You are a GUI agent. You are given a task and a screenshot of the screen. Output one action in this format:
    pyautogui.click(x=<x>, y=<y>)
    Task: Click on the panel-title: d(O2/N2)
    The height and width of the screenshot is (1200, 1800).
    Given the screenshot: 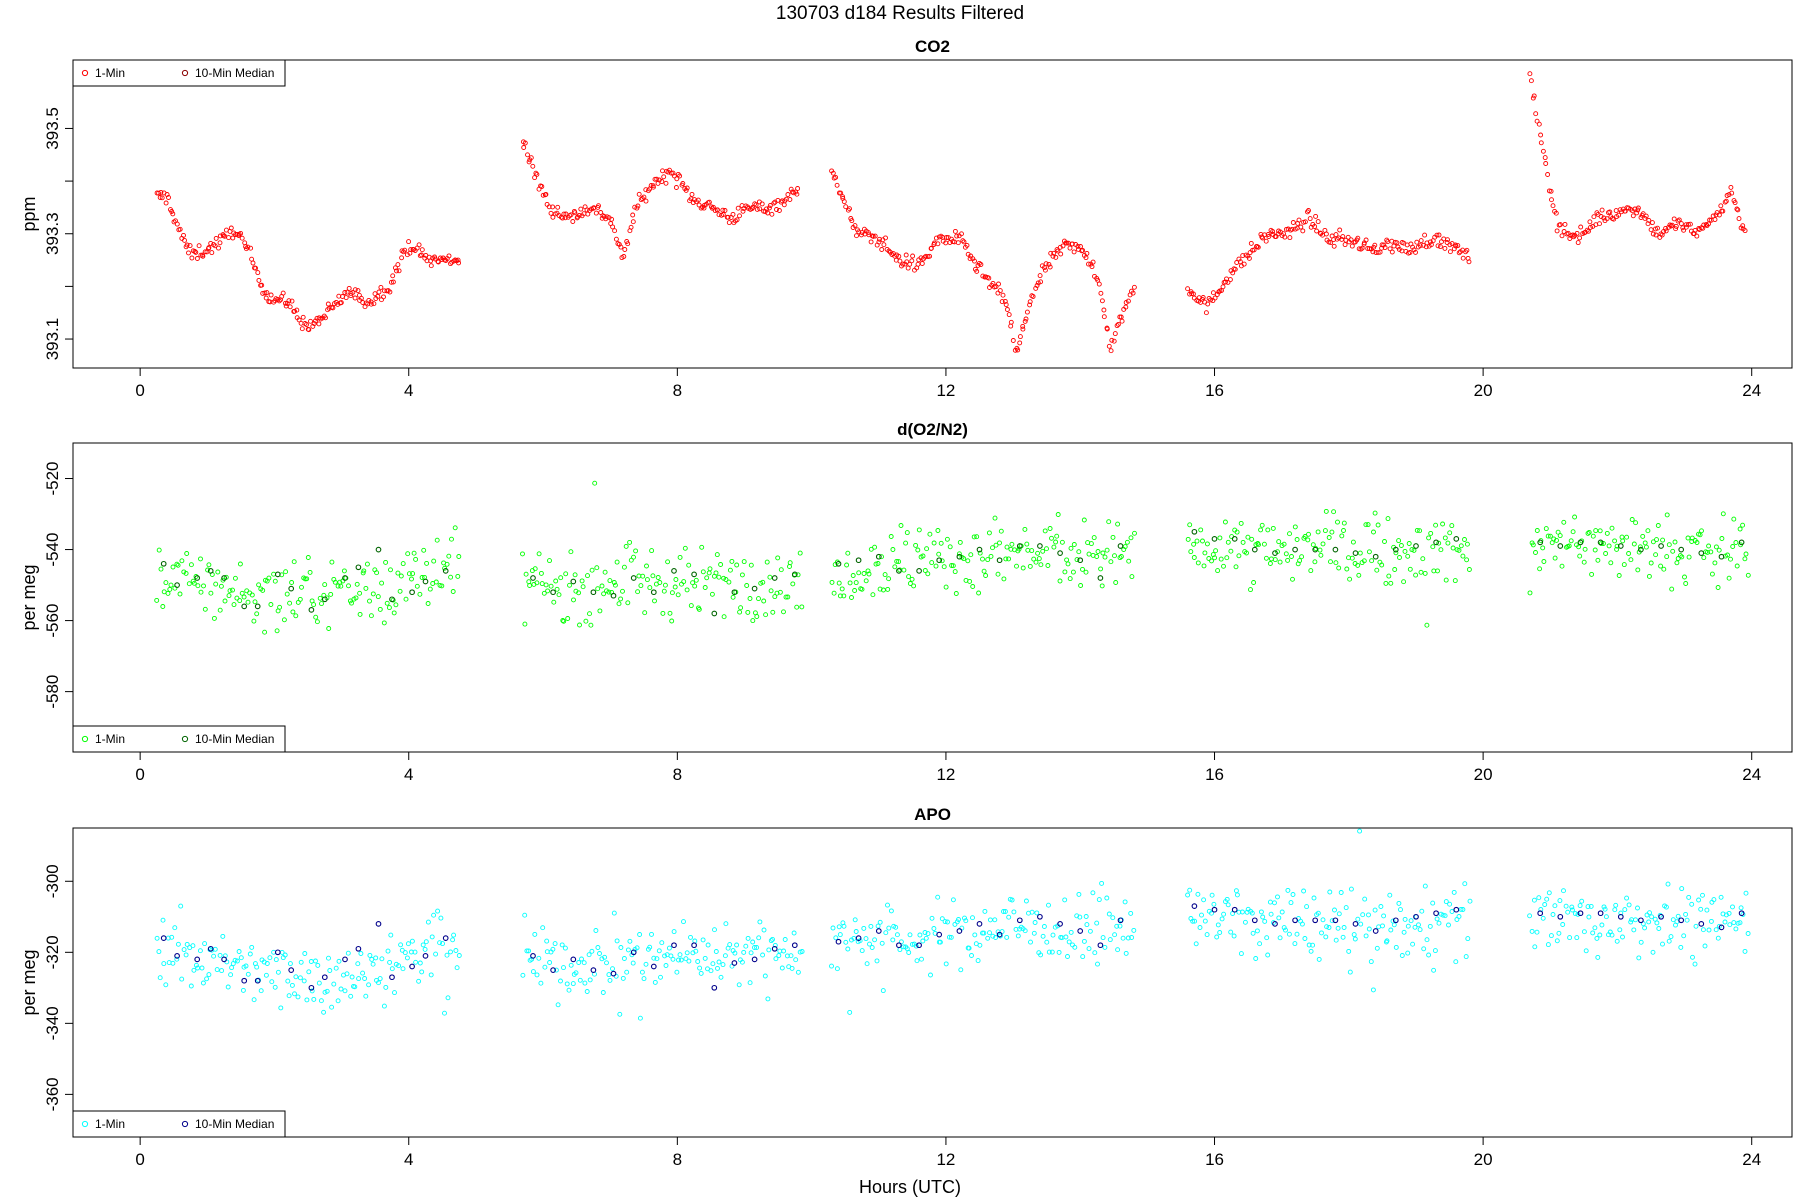 What is the action you would take?
    pyautogui.click(x=932, y=429)
    